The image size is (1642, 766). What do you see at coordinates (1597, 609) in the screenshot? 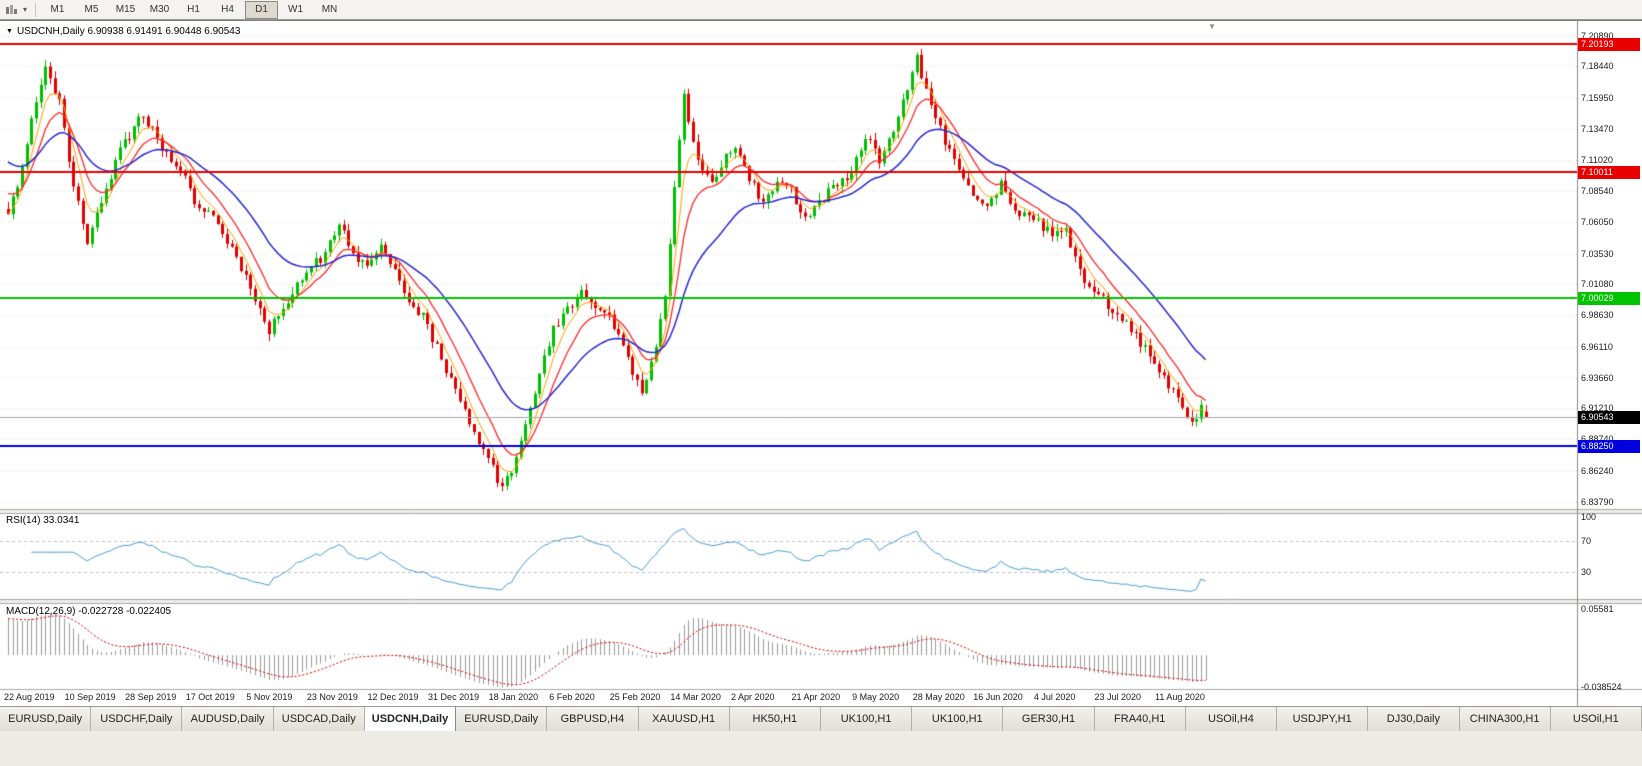
I see `macd-axis-tick: 0.05581` at bounding box center [1597, 609].